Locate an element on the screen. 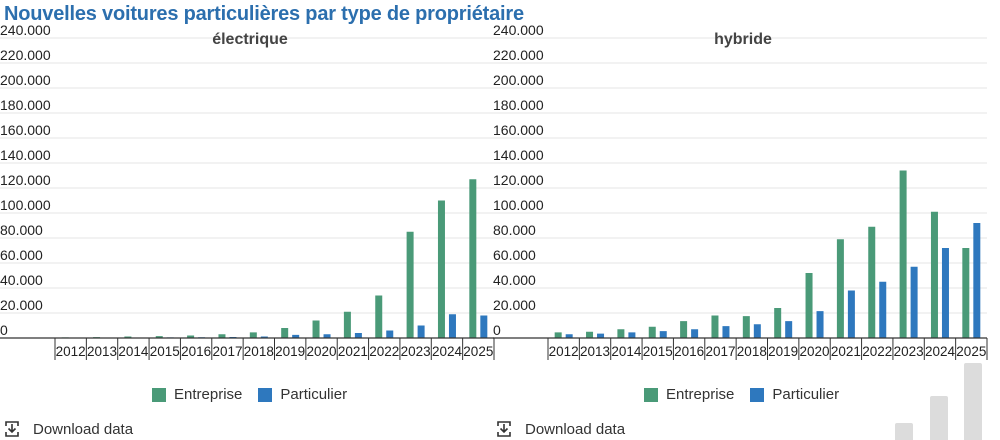 Image resolution: width=1000 pixels, height=440 pixels. y-tick-label: 220.000 is located at coordinates (518, 55).